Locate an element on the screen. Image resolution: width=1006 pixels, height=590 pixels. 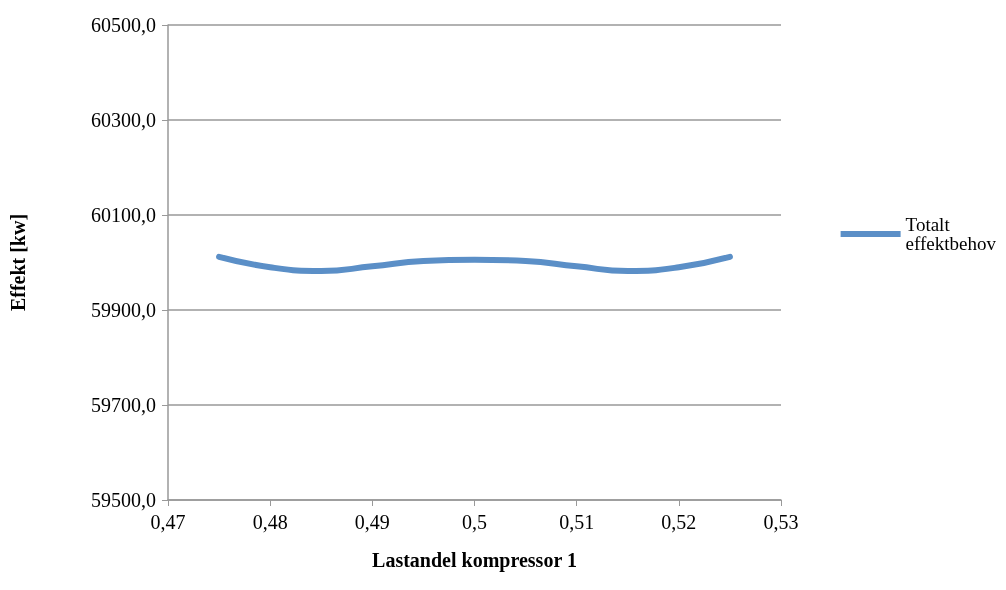
x-tick-label: 0,49 is located at coordinates (372, 522).